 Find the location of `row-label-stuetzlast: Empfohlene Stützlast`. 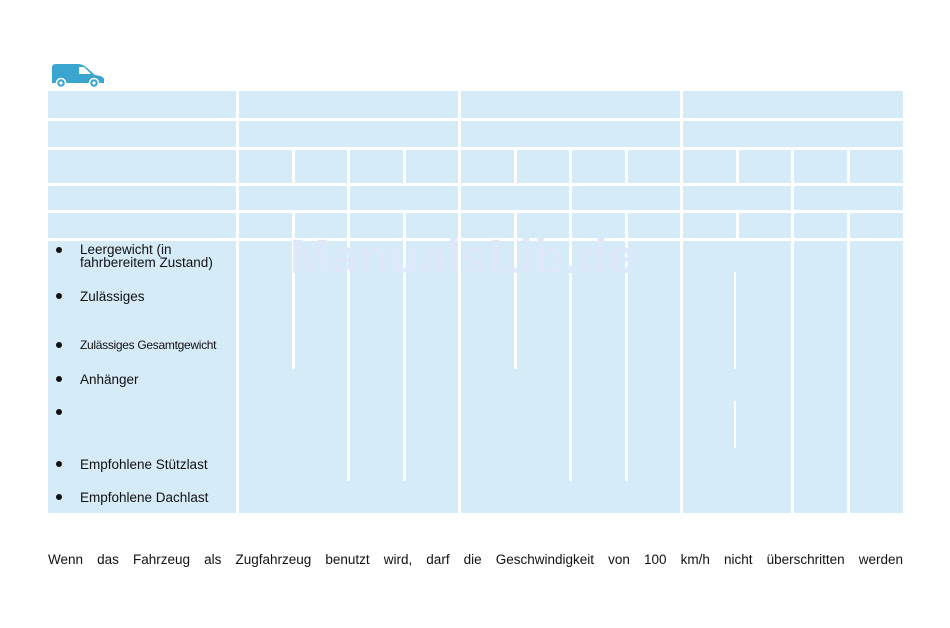

row-label-stuetzlast: Empfohlene Stützlast is located at coordinates (144, 464).